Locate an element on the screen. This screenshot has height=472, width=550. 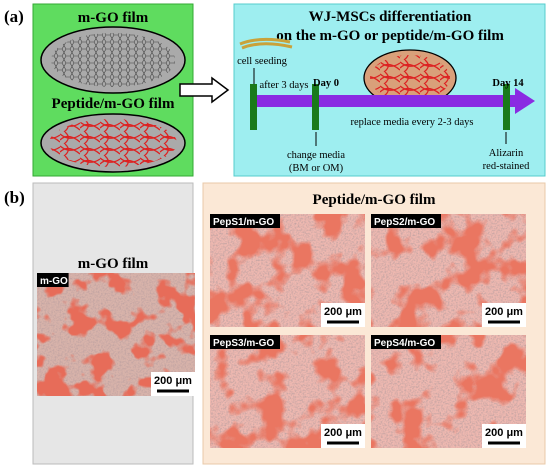
cells-icon is located at coordinates (266, 43).